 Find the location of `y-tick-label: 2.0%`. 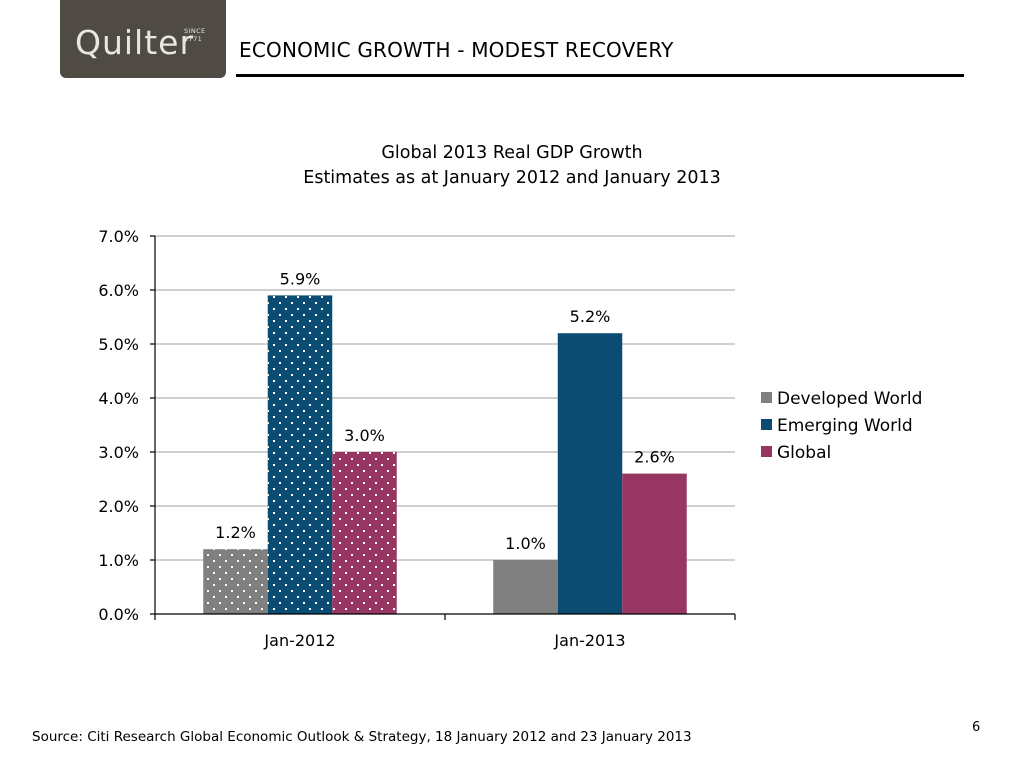

y-tick-label: 2.0% is located at coordinates (118, 506).